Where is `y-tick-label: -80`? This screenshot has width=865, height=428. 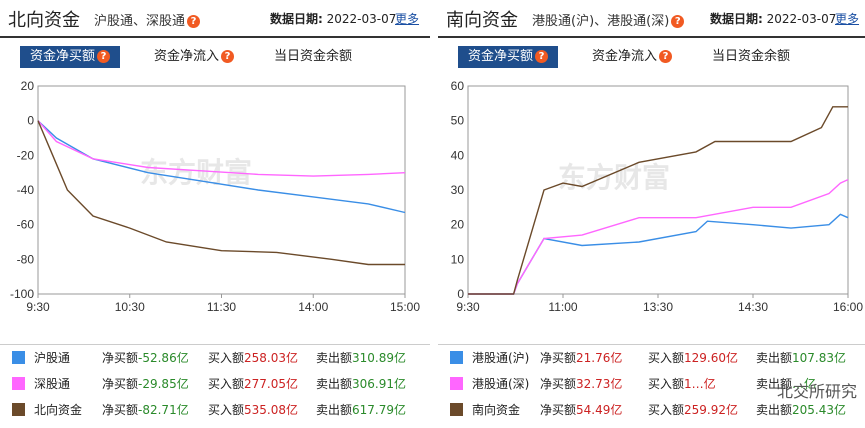
y-tick-label: -80 is located at coordinates (26, 259).